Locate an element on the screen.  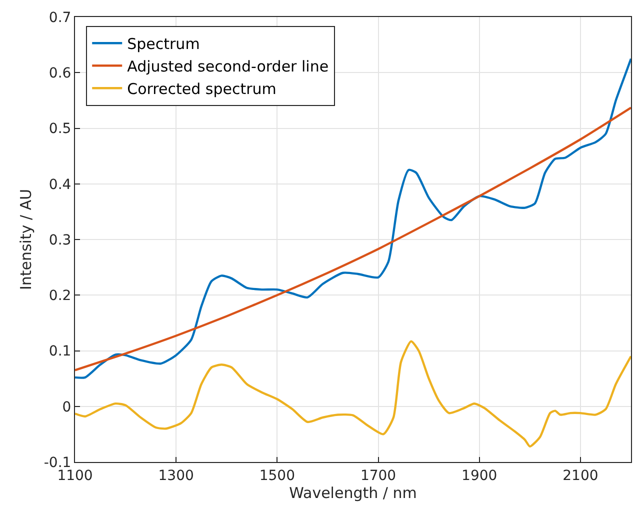
y-axis-title: Intensity / AU is located at coordinates (26, 239).